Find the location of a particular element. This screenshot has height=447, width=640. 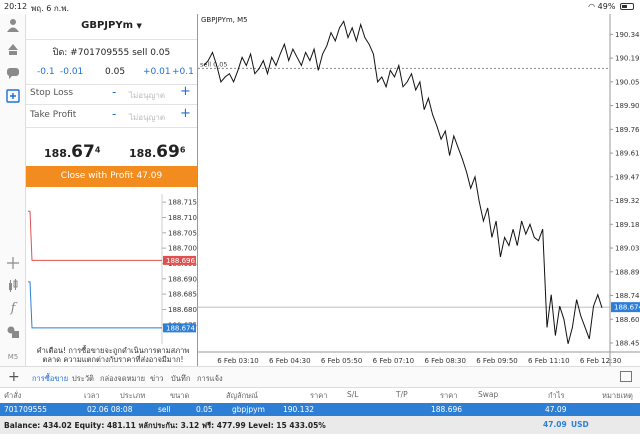

x-tick-label: 6 Feb 12:30 is located at coordinates (600, 361).